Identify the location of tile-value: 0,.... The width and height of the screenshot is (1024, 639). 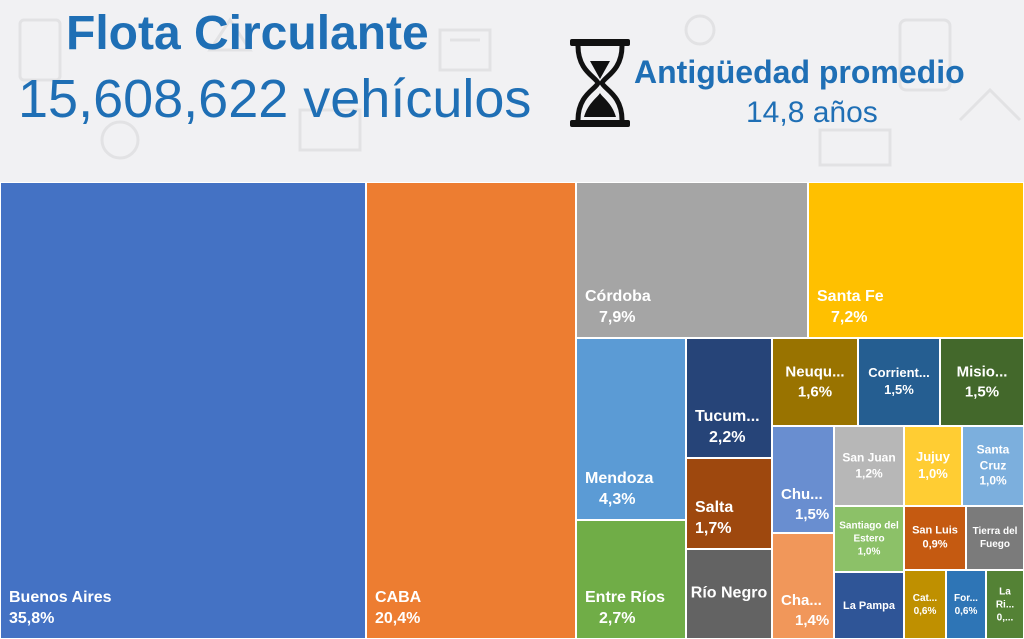
(1005, 617).